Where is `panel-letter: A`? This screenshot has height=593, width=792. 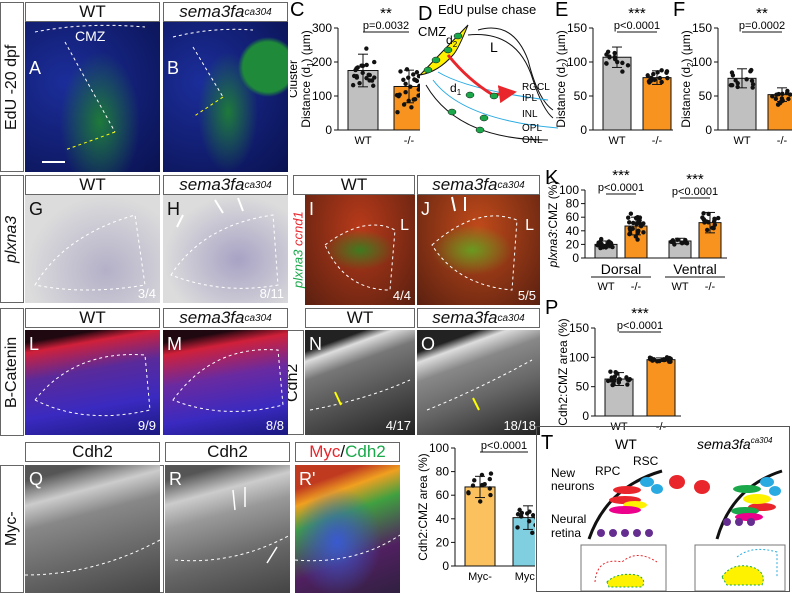
panel-letter: A is located at coordinates (35, 68).